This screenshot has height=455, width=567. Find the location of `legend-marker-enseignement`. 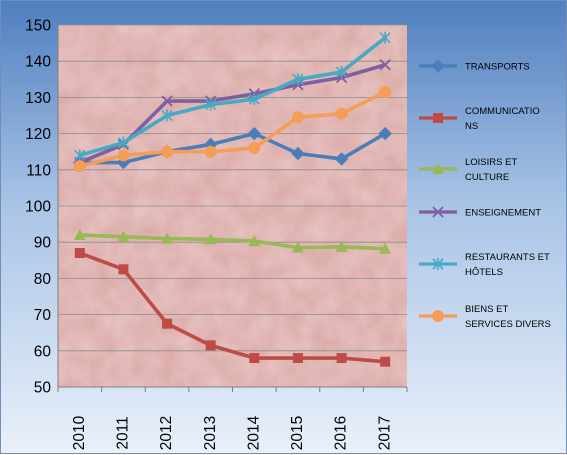

legend-marker-enseignement is located at coordinates (438, 212).